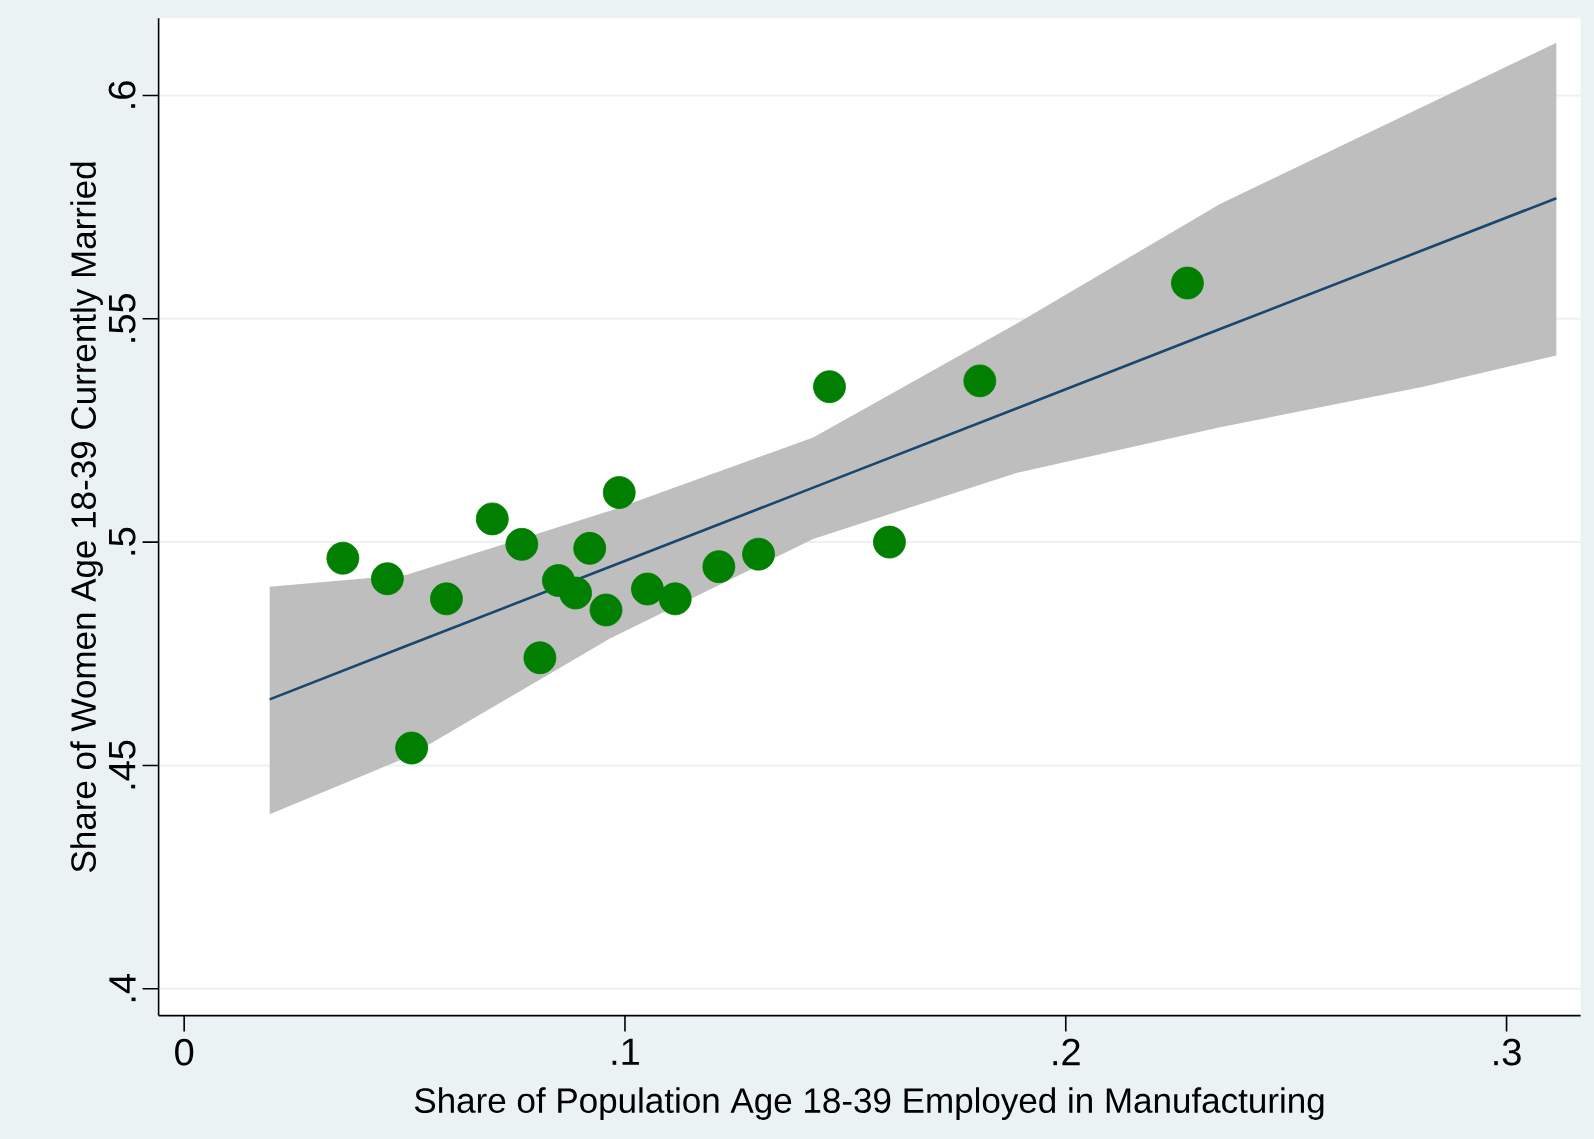 The image size is (1594, 1139). I want to click on y-tick-label: .6, so click(122, 94).